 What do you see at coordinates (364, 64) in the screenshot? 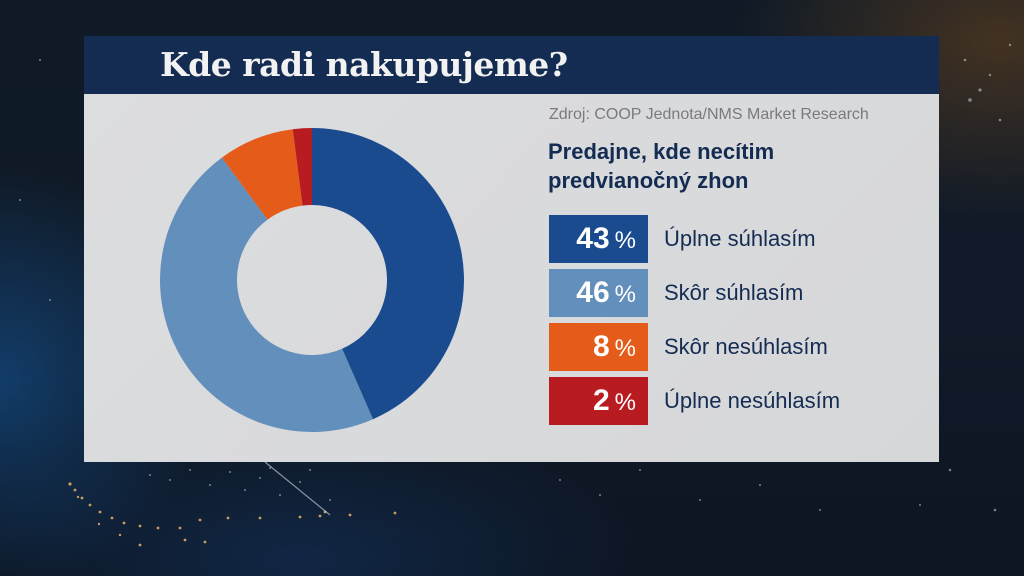
I see `chart-title: Kde radi nakupujeme?` at bounding box center [364, 64].